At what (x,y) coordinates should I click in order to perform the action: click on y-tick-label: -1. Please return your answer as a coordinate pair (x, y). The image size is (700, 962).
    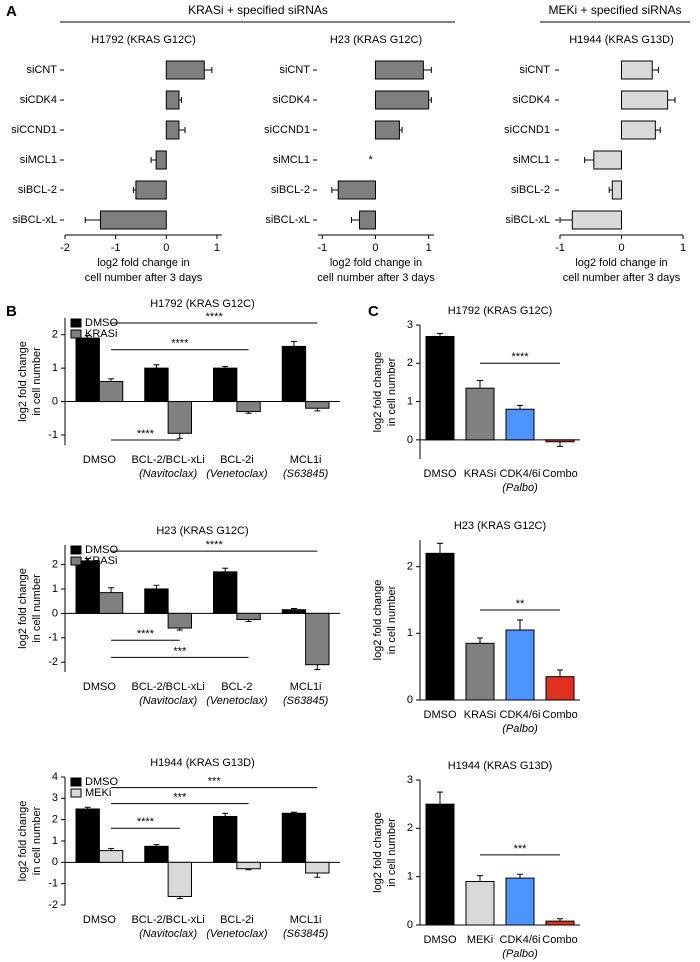
    Looking at the image, I should click on (53, 638).